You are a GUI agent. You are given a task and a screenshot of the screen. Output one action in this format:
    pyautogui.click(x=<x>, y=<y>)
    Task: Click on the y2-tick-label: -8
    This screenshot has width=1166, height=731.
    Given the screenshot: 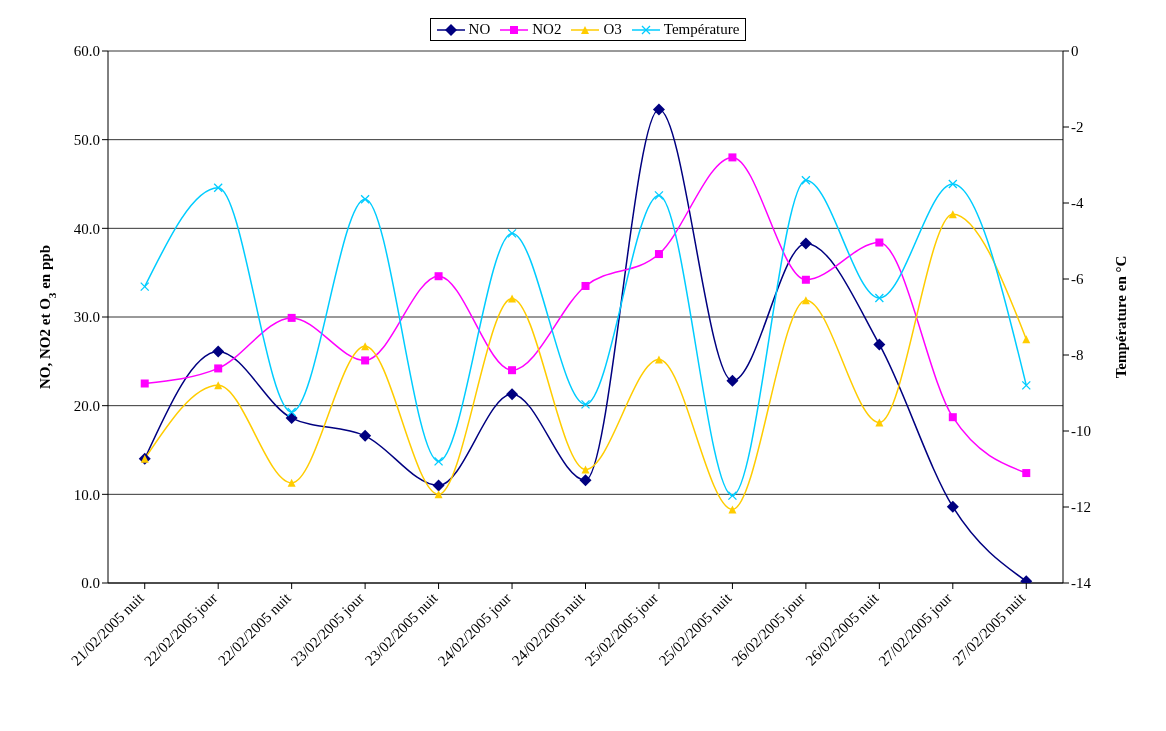 What is the action you would take?
    pyautogui.click(x=1077, y=355)
    